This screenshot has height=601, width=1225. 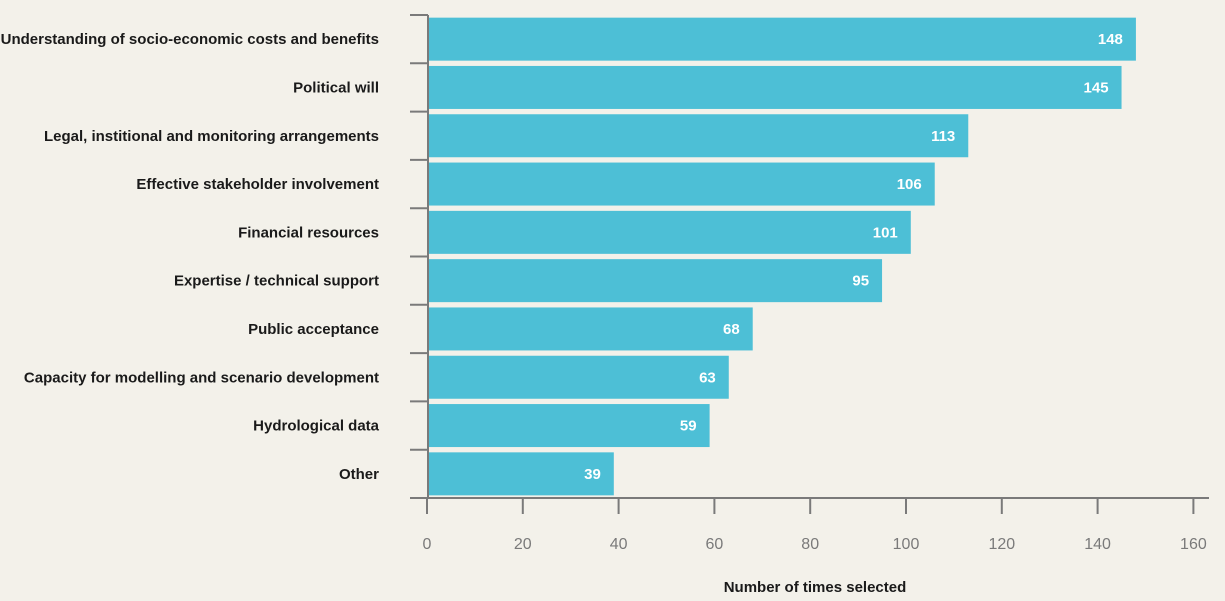 What do you see at coordinates (313, 329) in the screenshot?
I see `category-label: Public acceptance` at bounding box center [313, 329].